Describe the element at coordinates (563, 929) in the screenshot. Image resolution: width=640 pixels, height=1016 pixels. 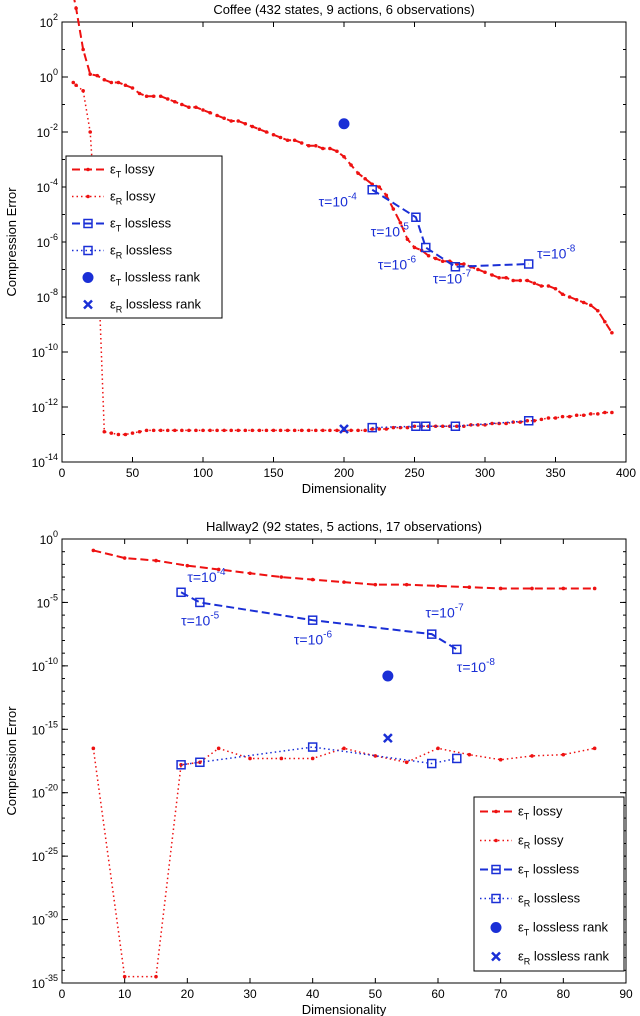
I see `legend-label: εT lossless rank` at that location.